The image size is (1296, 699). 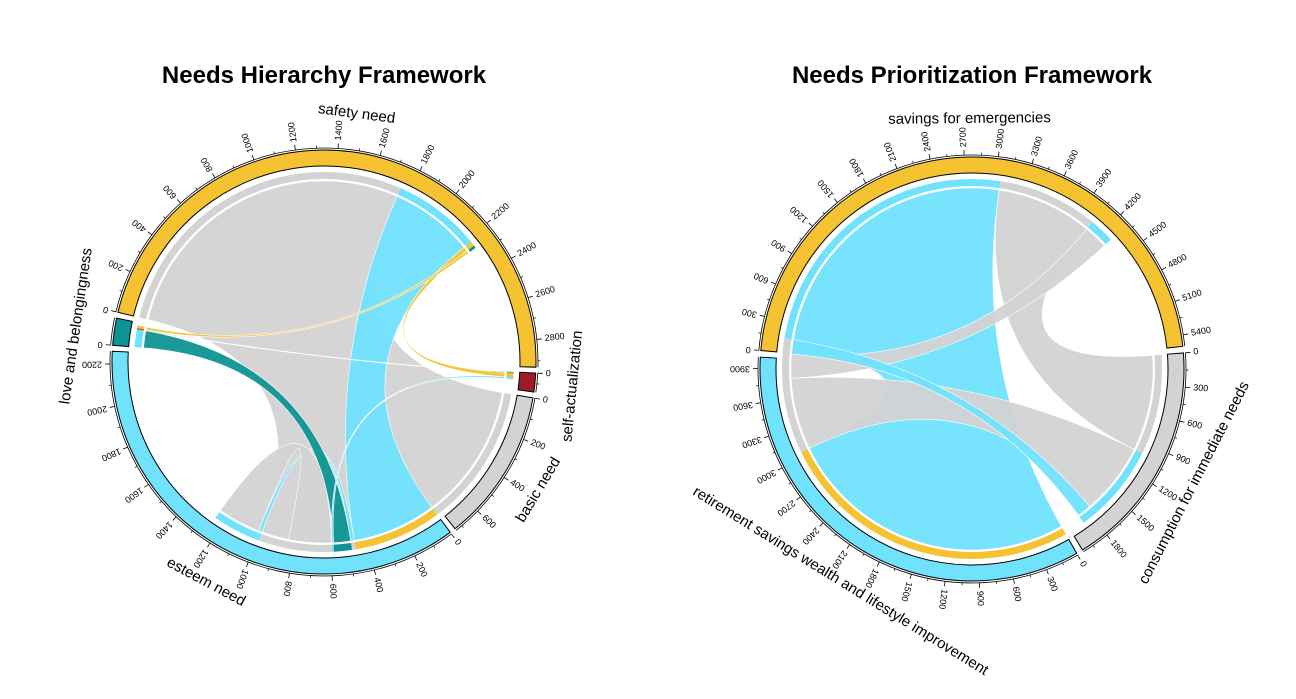 I want to click on sector-label: safety need, so click(x=356, y=113).